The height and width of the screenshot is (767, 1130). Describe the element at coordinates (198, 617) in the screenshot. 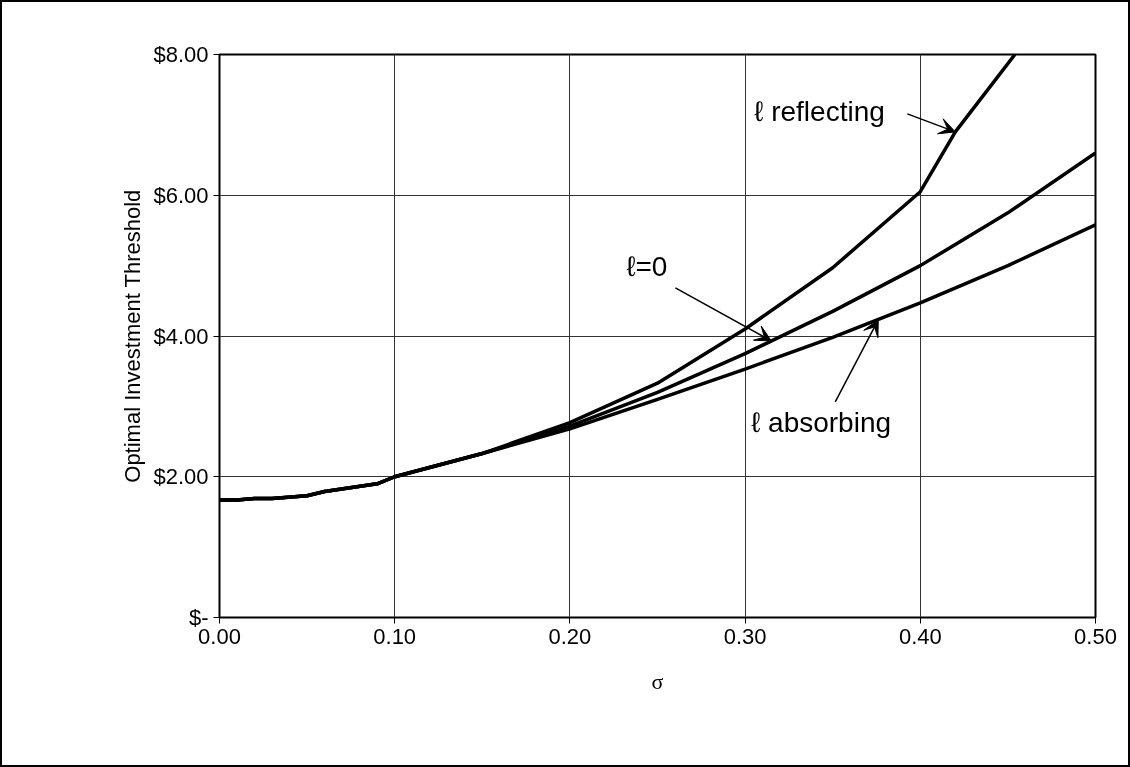

I see `y-tick-label: $-` at that location.